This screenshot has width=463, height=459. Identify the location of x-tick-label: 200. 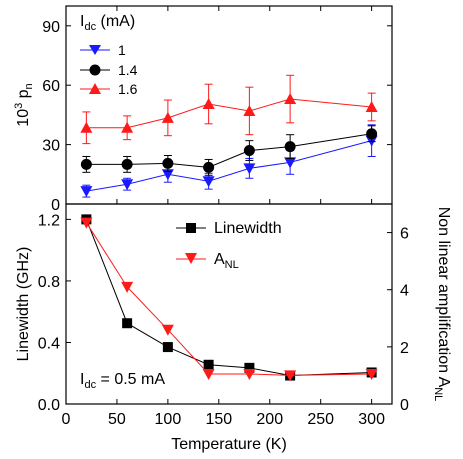
(269, 419).